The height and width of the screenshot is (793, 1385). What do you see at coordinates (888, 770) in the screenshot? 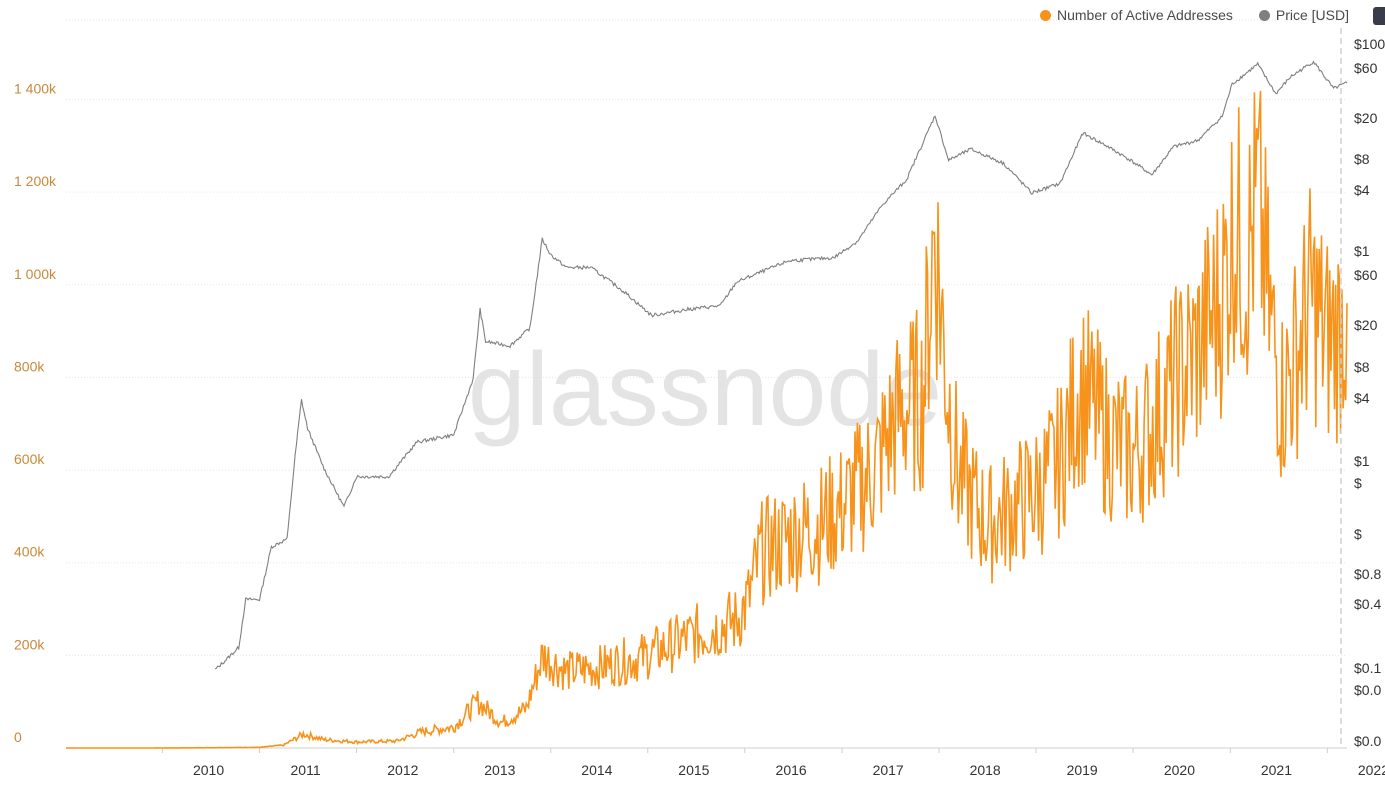
I see `x-tick-label: 2017` at bounding box center [888, 770].